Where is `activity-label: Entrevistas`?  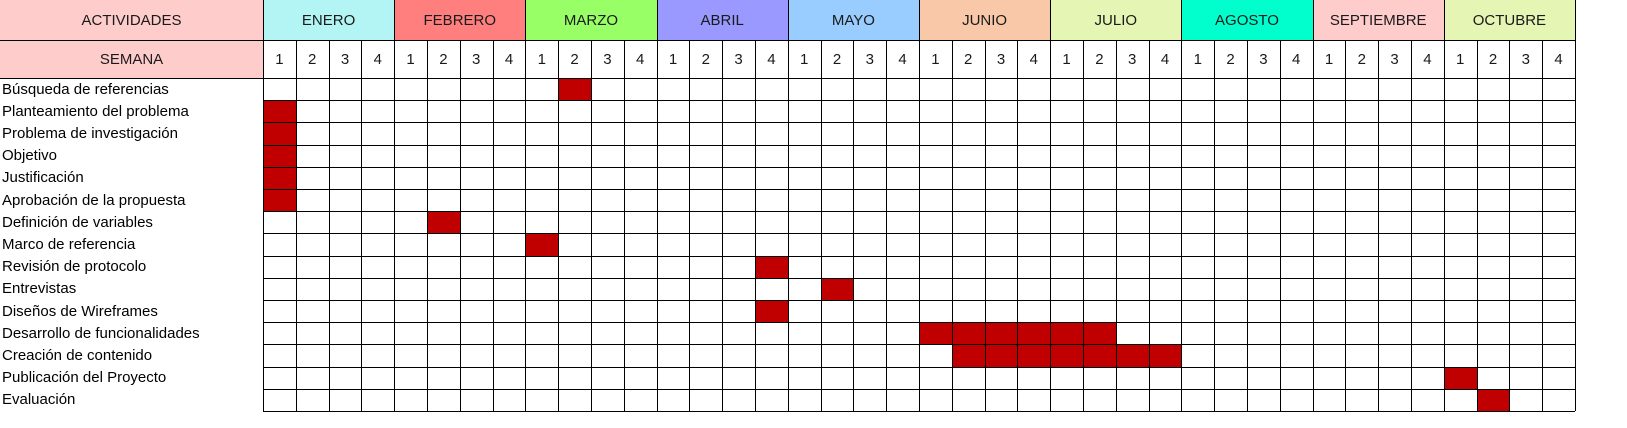 activity-label: Entrevistas is located at coordinates (39, 289).